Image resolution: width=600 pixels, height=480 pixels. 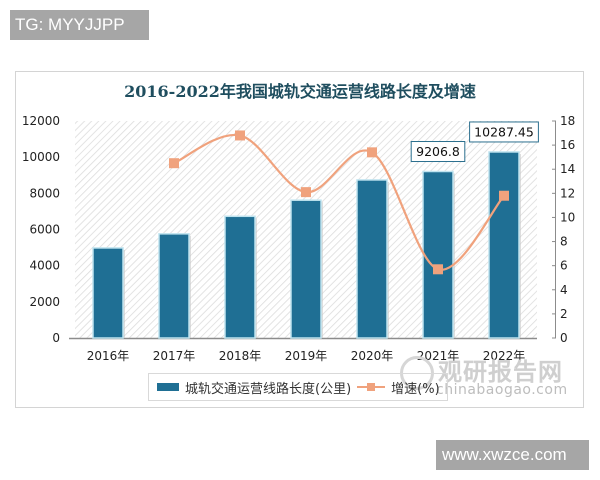 I want to click on y-right-tick-label: 4, so click(x=564, y=290).